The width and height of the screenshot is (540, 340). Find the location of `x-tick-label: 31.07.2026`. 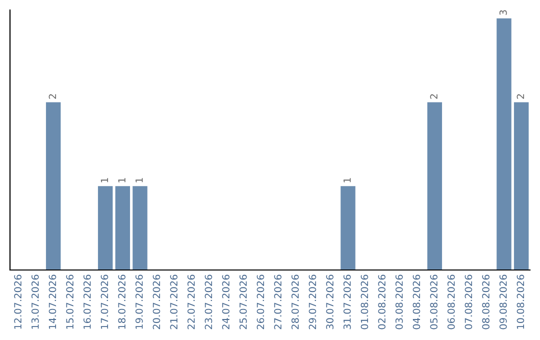

x-tick-label: 31.07.2026 is located at coordinates (347, 302).